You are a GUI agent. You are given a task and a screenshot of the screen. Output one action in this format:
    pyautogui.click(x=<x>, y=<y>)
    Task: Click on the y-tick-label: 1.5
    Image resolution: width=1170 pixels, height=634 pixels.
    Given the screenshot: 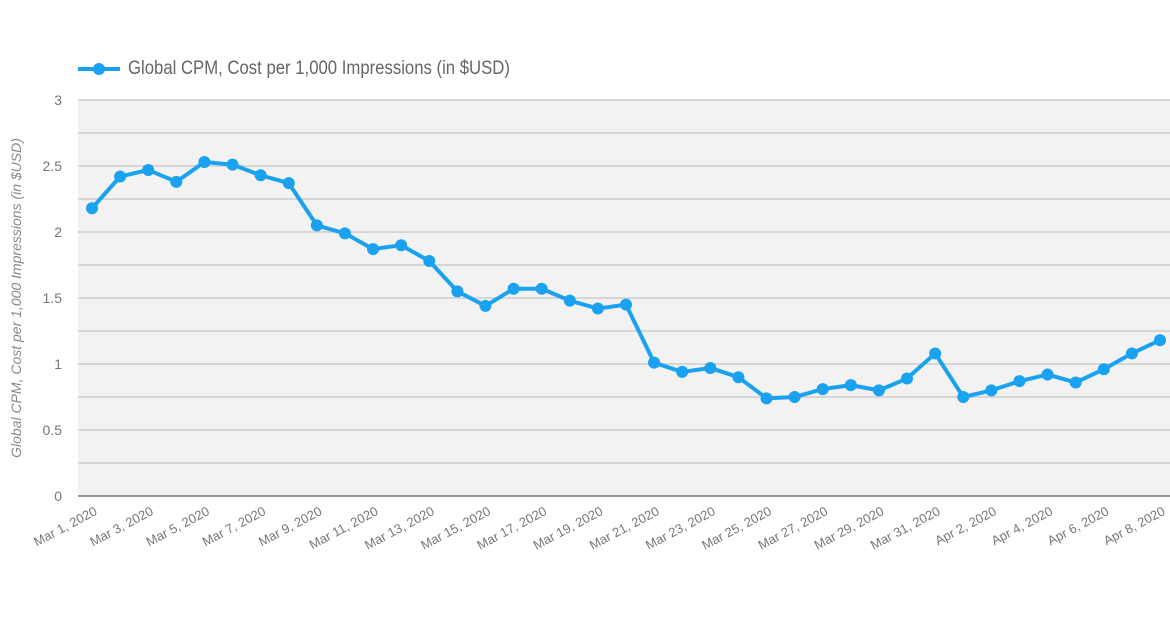 What is the action you would take?
    pyautogui.click(x=53, y=298)
    